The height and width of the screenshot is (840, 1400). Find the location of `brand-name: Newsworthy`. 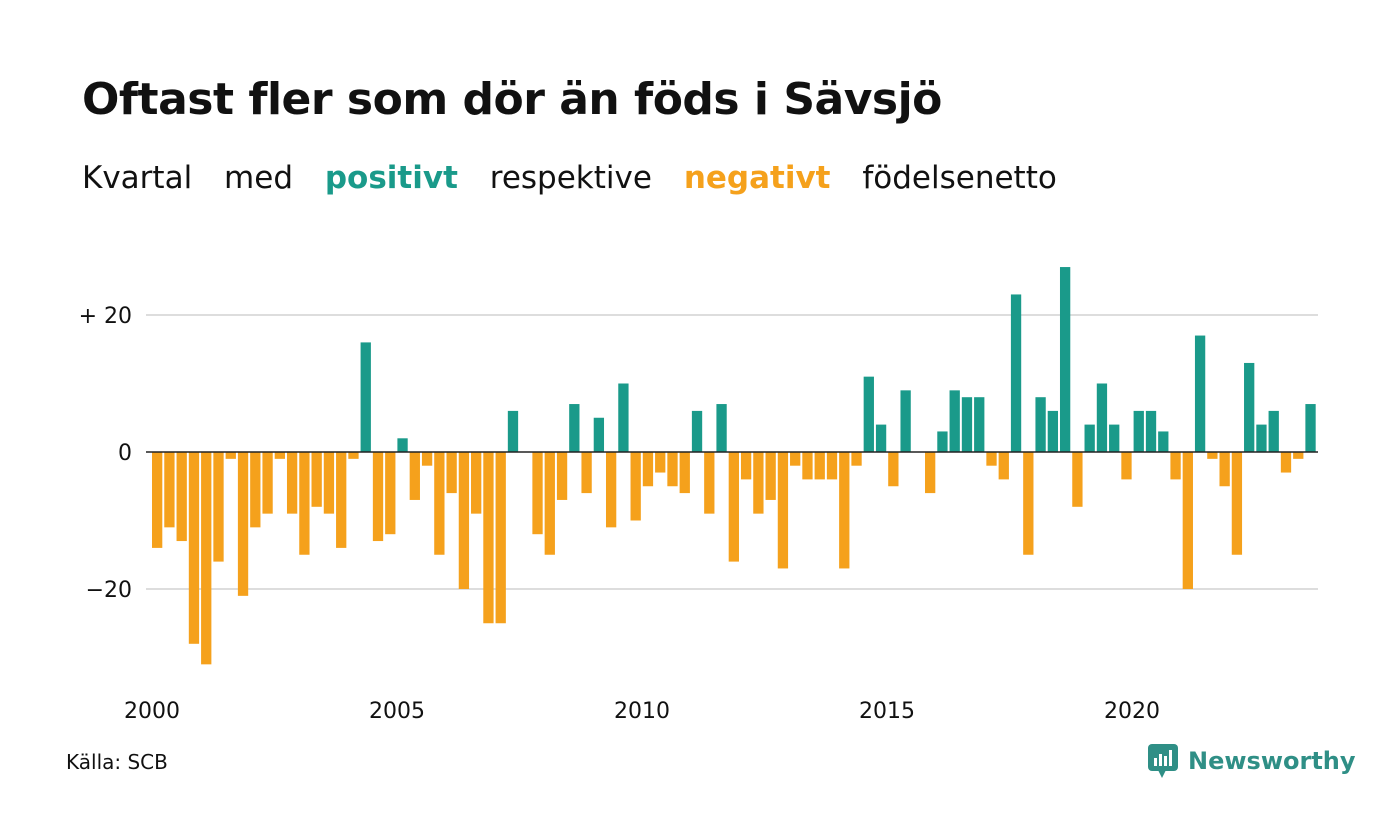

brand-name: Newsworthy is located at coordinates (1272, 761).